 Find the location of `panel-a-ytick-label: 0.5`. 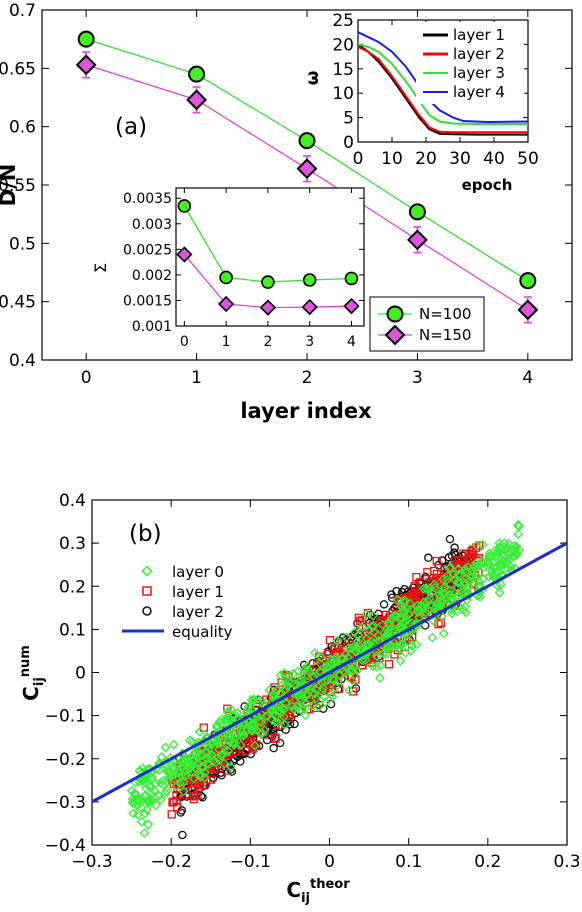

panel-a-ytick-label: 0.5 is located at coordinates (22, 244).